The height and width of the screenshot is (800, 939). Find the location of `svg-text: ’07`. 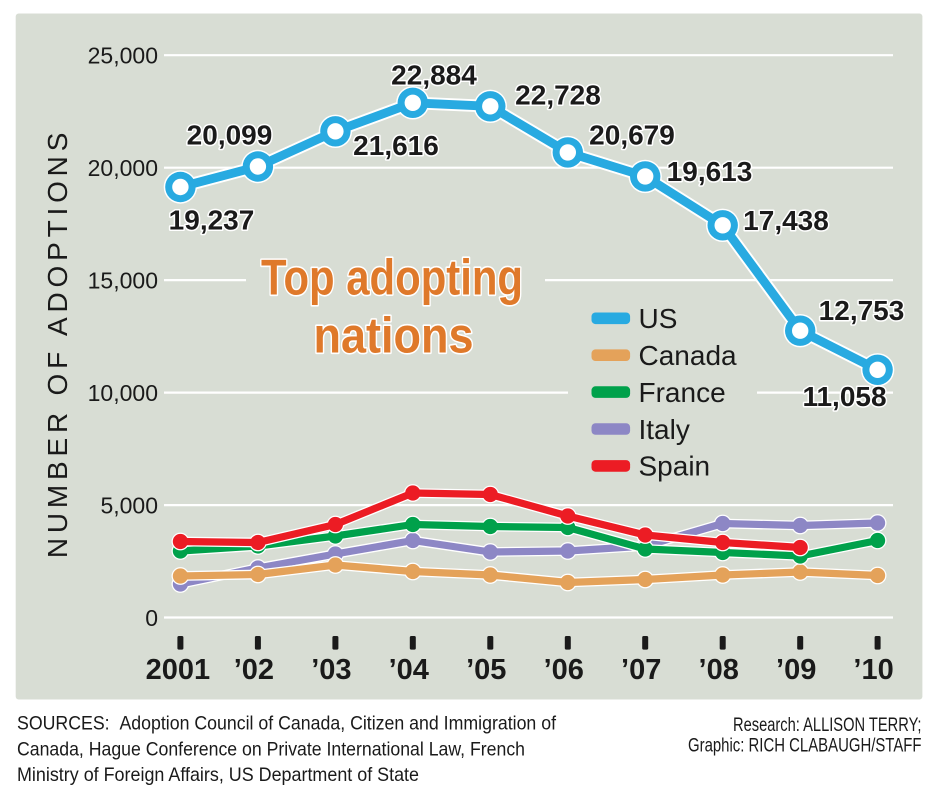

svg-text: ’07 is located at coordinates (641, 670).